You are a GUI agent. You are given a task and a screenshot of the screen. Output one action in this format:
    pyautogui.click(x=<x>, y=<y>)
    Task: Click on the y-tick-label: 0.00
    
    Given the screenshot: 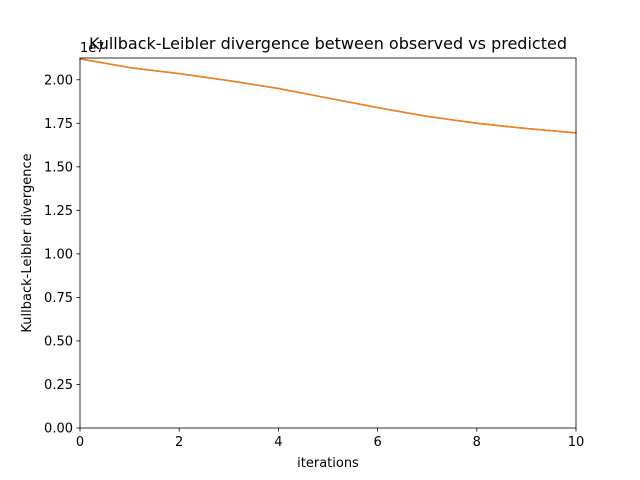 What is the action you would take?
    pyautogui.click(x=58, y=429)
    